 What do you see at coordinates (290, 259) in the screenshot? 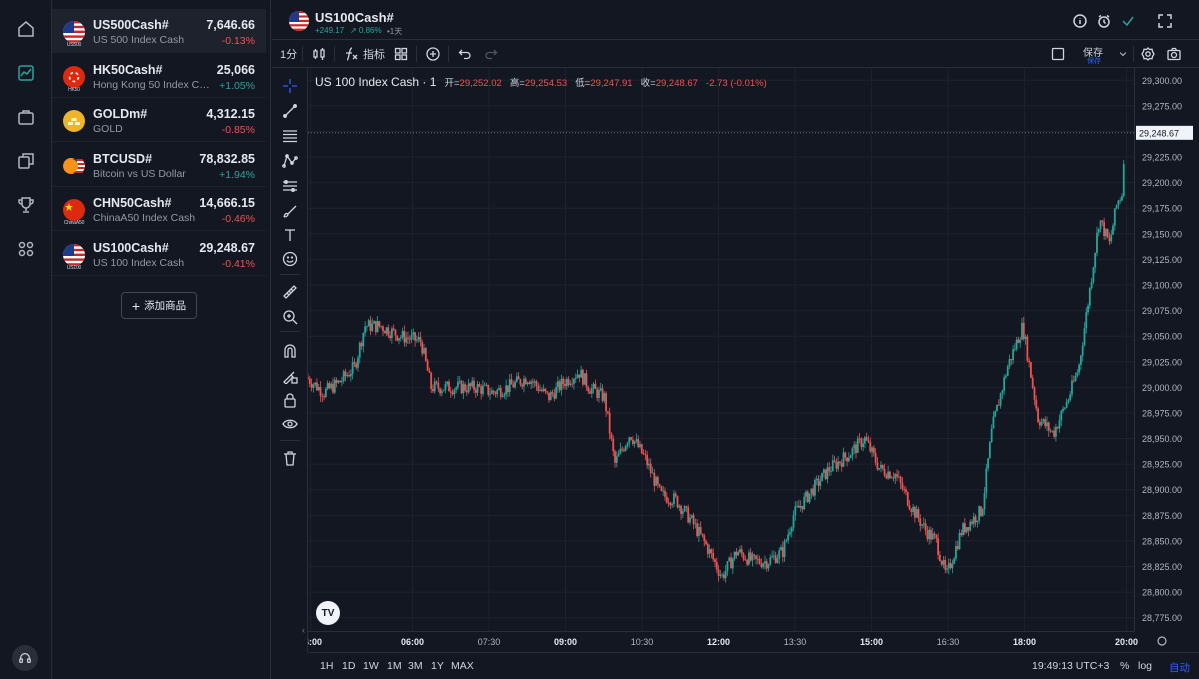
I see `emoji-icon` at bounding box center [290, 259].